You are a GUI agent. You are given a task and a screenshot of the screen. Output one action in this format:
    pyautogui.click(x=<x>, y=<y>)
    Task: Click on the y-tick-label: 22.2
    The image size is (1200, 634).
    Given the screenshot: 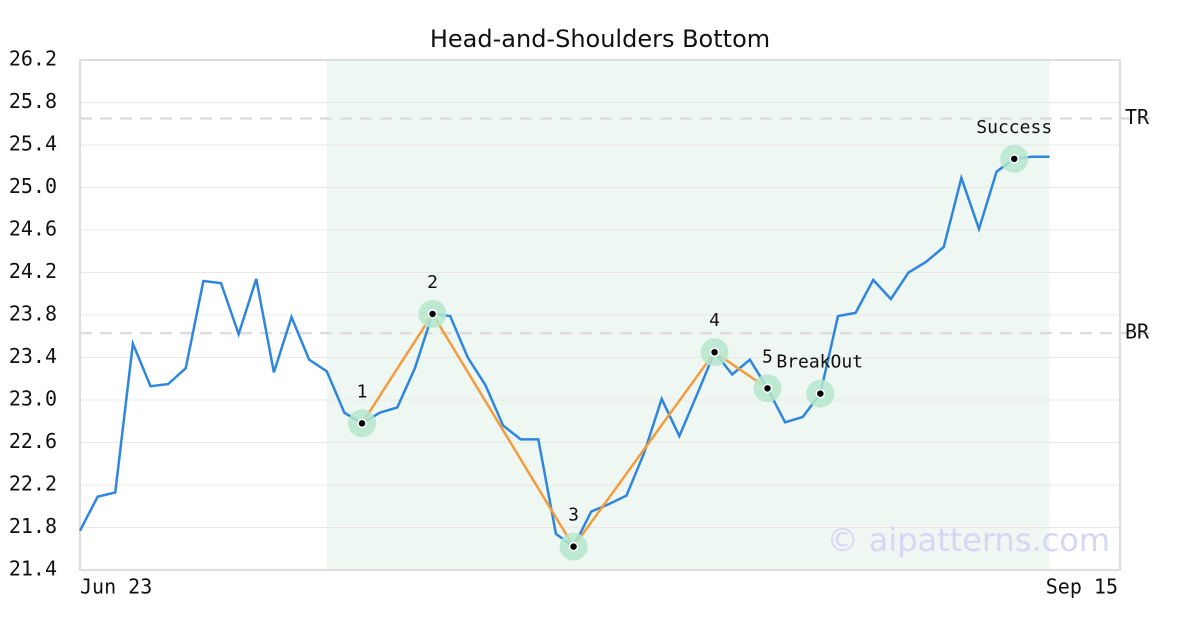 What is the action you would take?
    pyautogui.click(x=33, y=484)
    